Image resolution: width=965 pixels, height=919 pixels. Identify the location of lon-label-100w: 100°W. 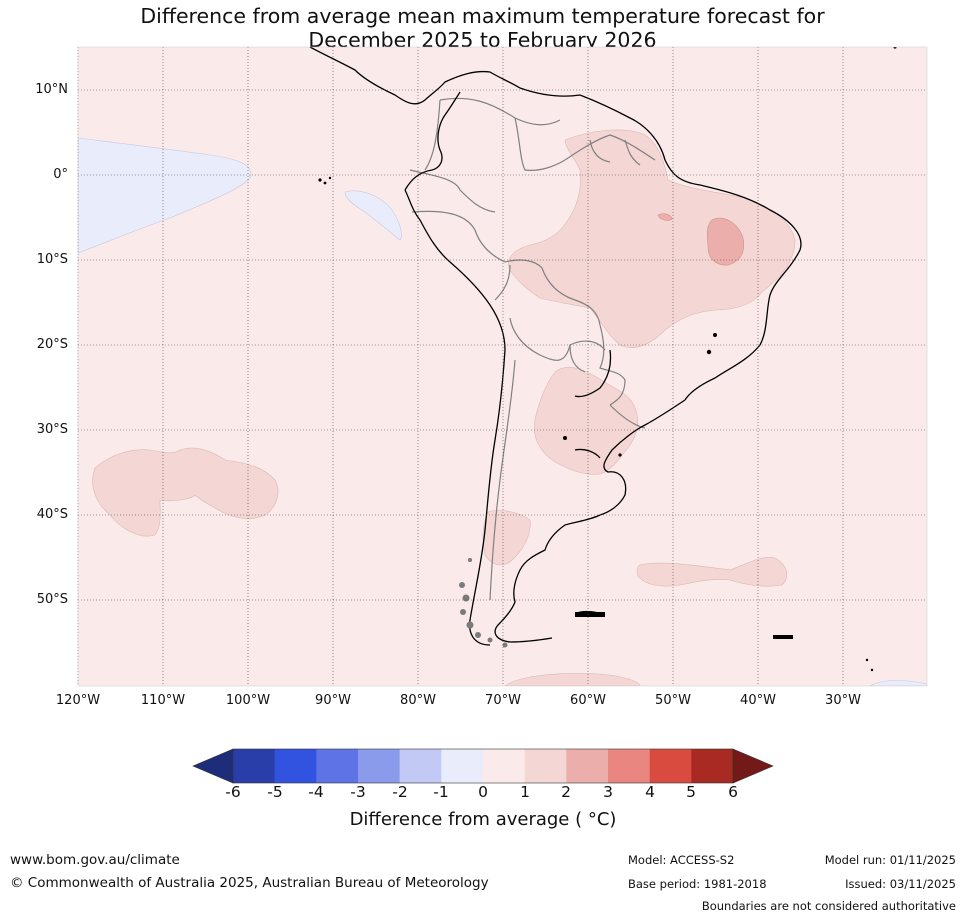
(248, 700).